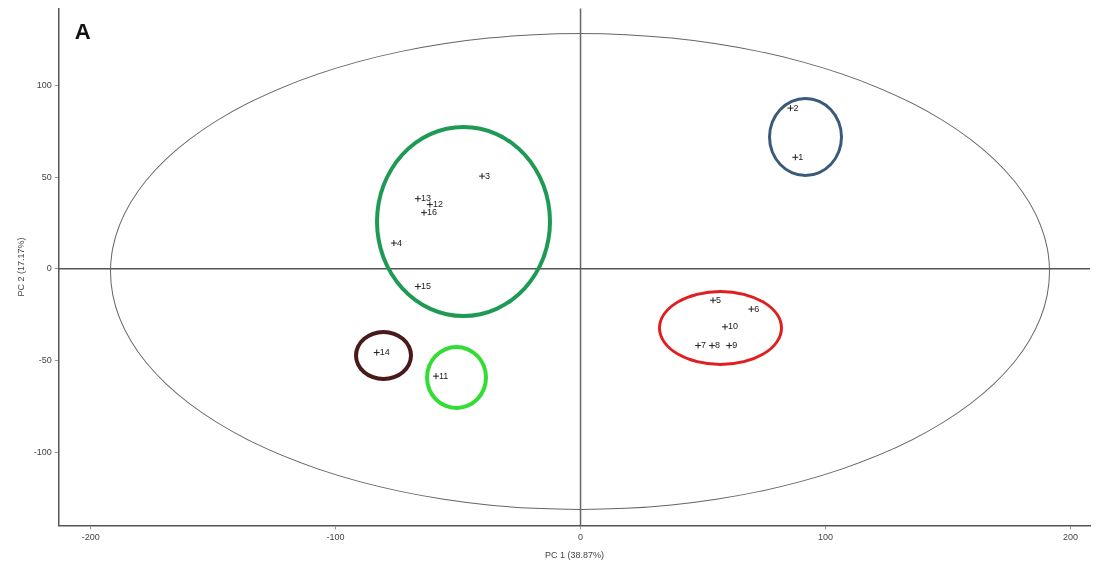 This screenshot has width=1104, height=583. Describe the element at coordinates (335, 537) in the screenshot. I see `x-tick-label: -100` at that location.